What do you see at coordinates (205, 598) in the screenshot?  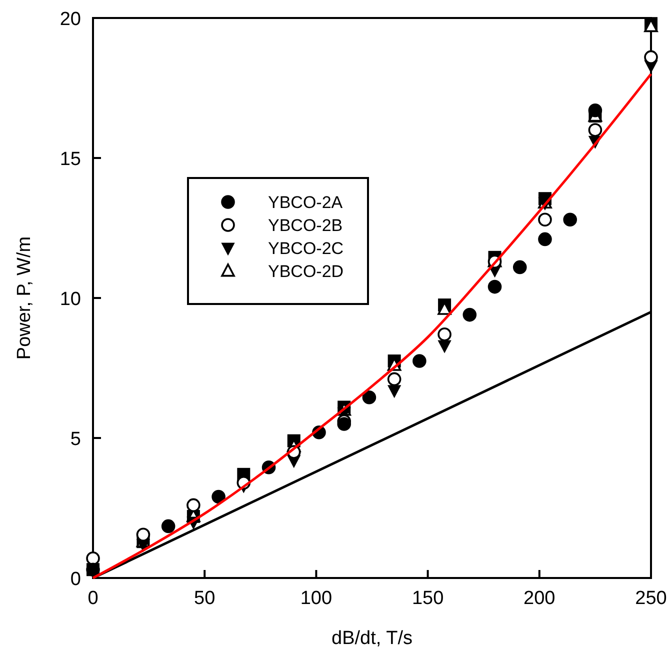 I see `x-tick-label: 50` at bounding box center [205, 598].